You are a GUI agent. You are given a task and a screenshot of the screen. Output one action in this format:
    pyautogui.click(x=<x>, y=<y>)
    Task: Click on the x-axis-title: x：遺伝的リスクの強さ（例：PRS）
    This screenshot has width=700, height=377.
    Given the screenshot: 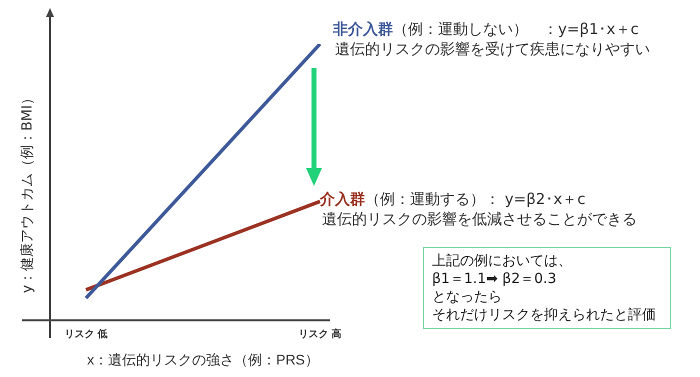 What is the action you would take?
    pyautogui.click(x=203, y=359)
    